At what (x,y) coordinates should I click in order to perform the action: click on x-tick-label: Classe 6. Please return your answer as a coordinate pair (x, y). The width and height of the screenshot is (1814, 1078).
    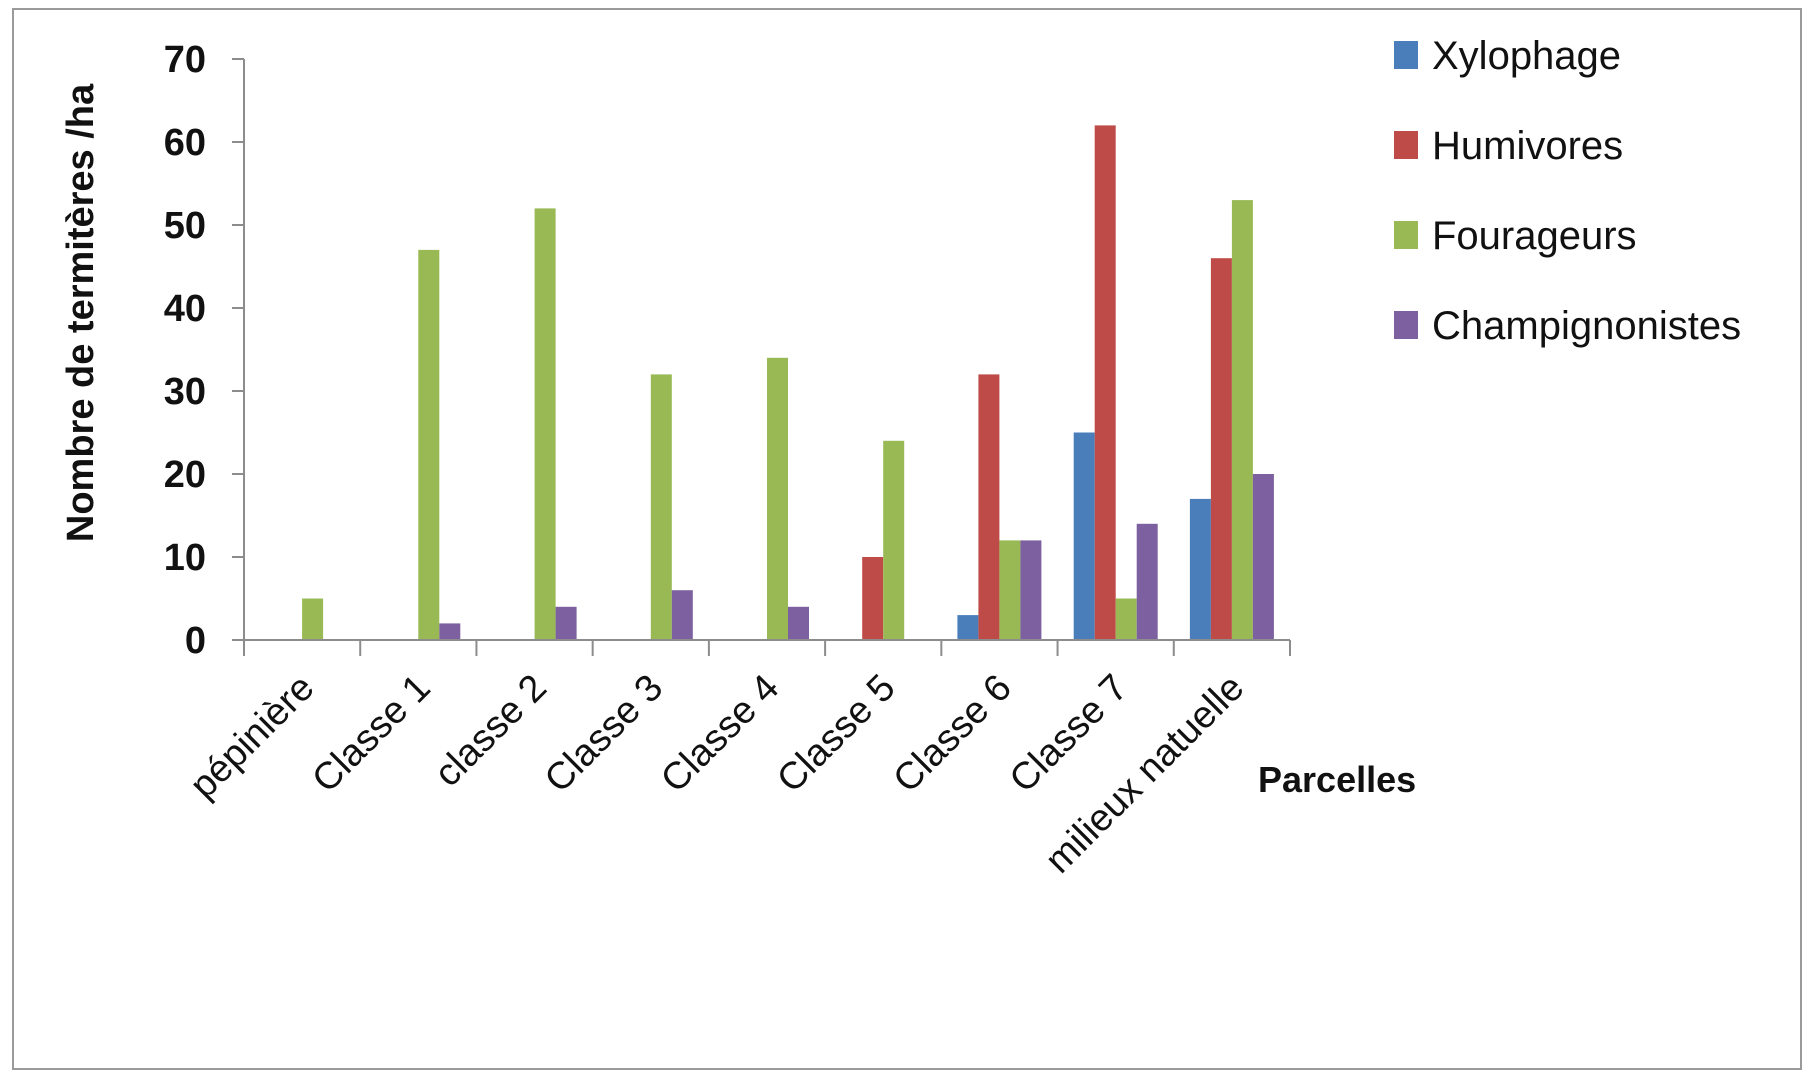
    Looking at the image, I should click on (953, 734).